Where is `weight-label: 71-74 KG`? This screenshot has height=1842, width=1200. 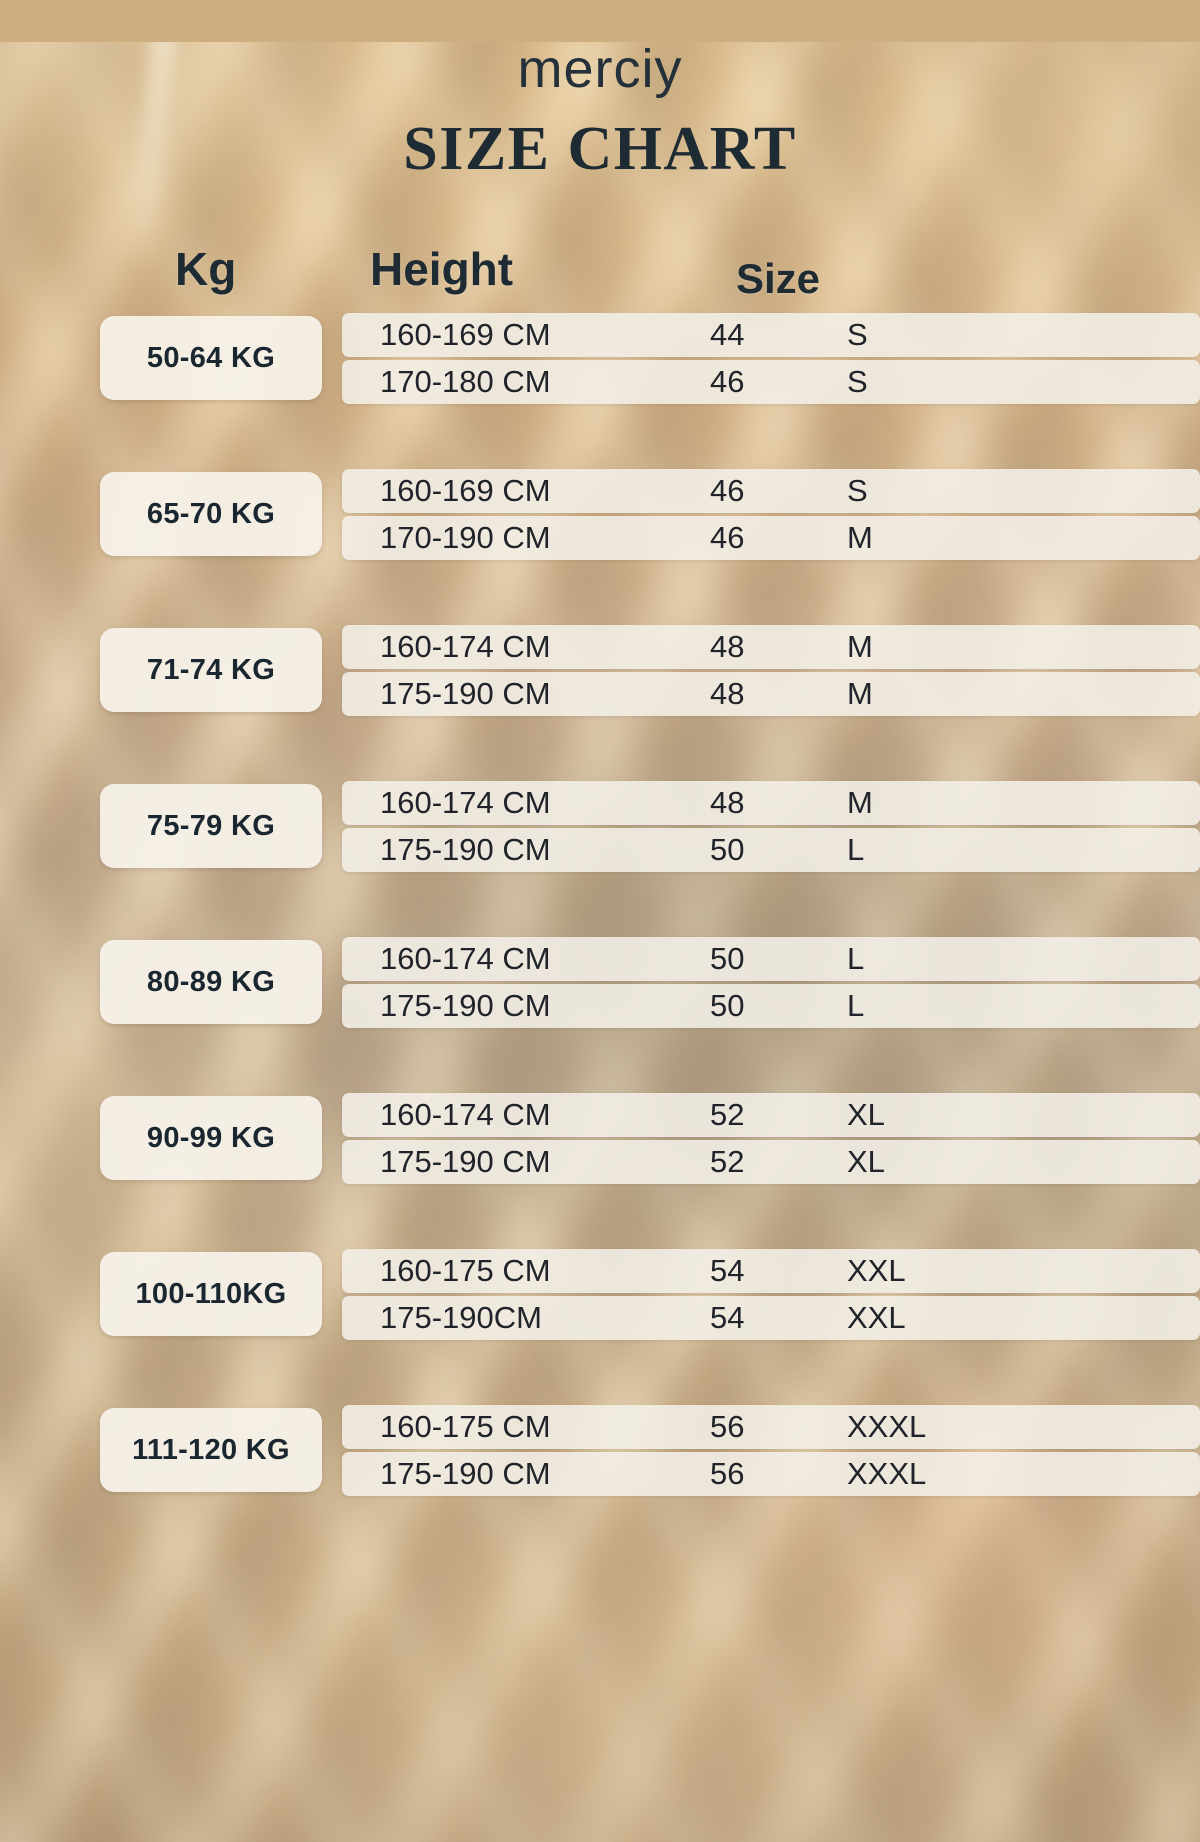
weight-label: 71-74 KG is located at coordinates (211, 669).